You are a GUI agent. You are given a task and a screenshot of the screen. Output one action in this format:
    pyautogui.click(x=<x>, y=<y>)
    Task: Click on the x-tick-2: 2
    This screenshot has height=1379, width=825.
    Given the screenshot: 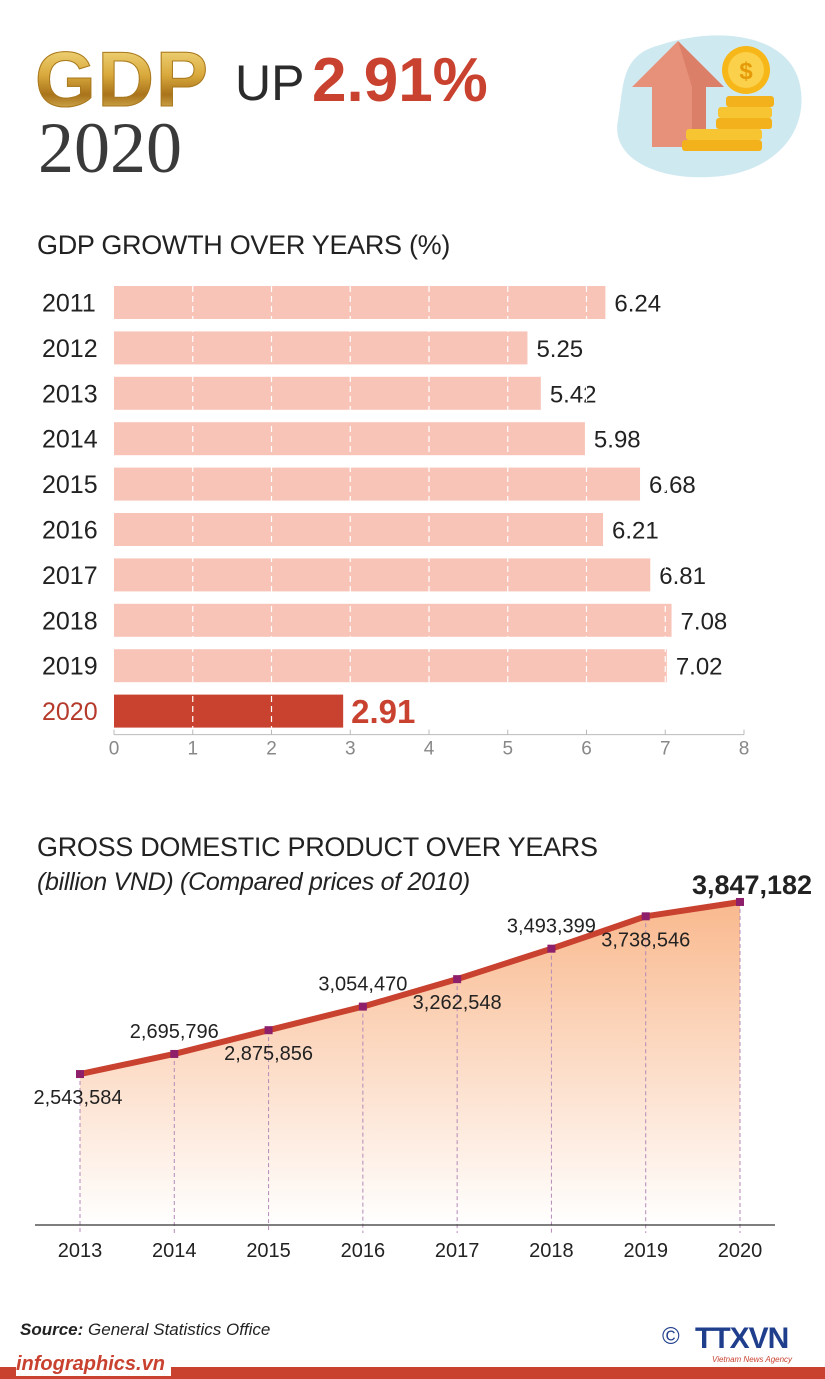 What is the action you would take?
    pyautogui.click(x=271, y=749)
    